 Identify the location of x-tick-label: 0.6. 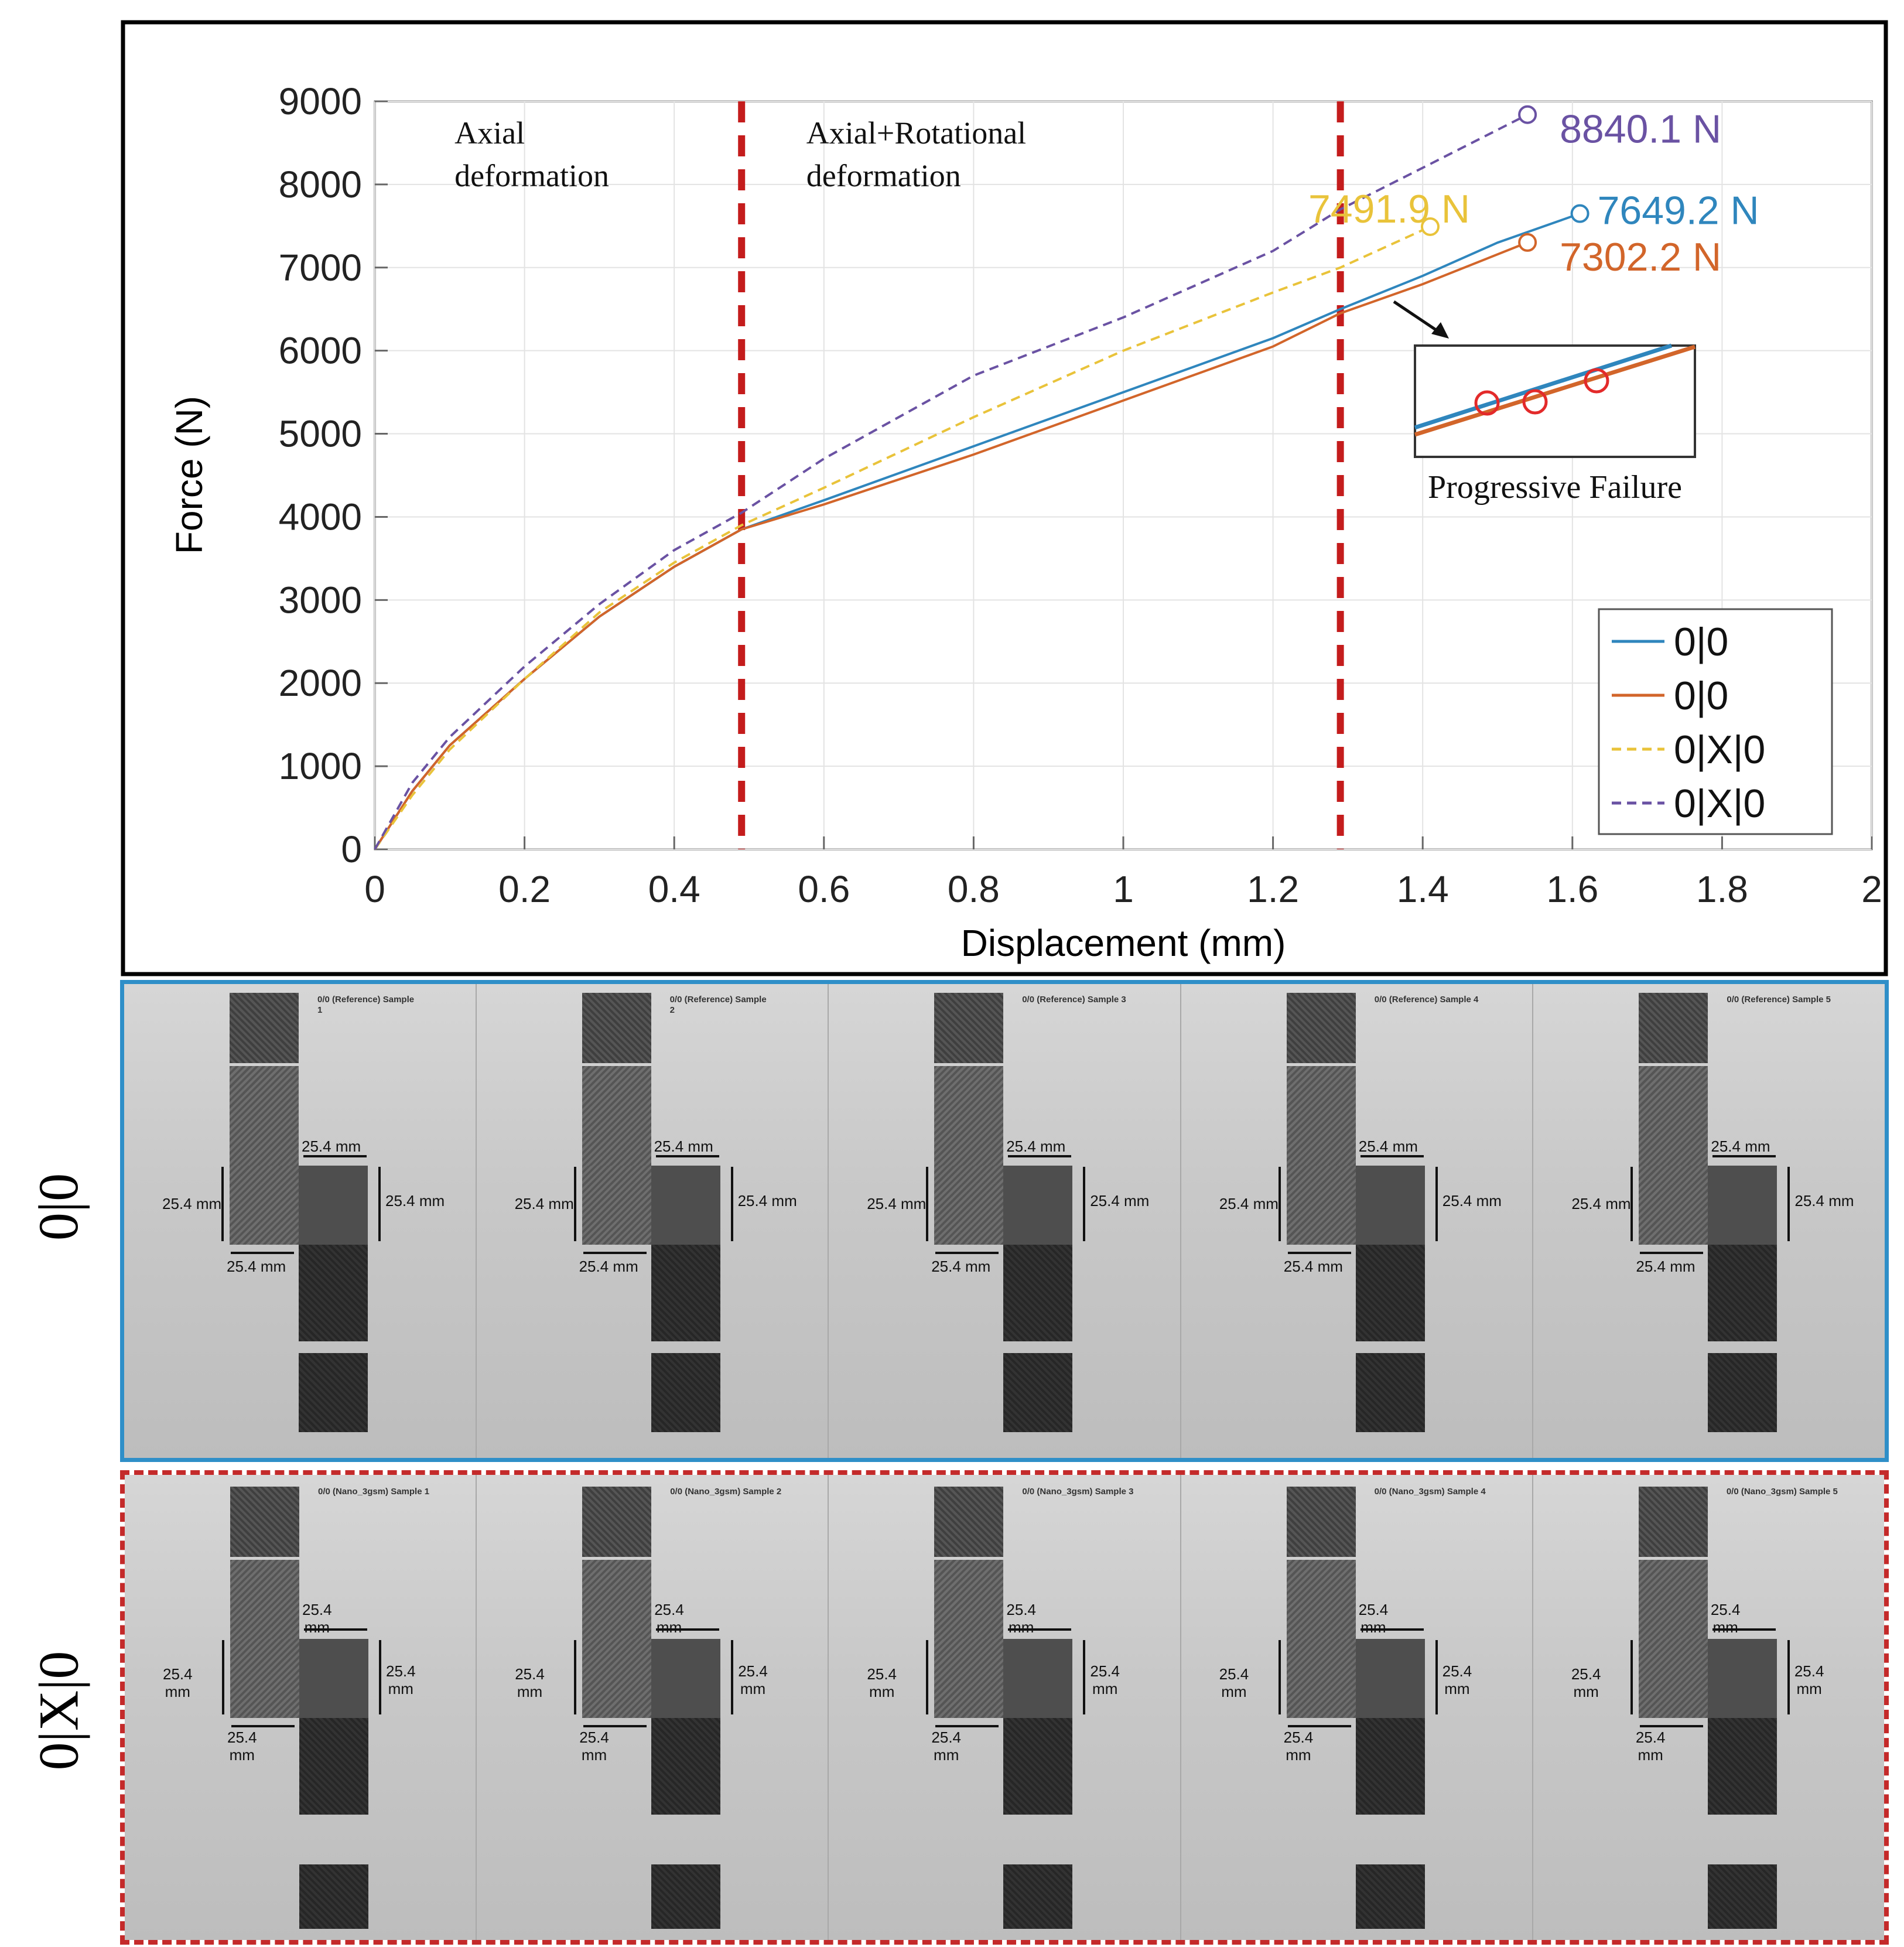
(824, 889).